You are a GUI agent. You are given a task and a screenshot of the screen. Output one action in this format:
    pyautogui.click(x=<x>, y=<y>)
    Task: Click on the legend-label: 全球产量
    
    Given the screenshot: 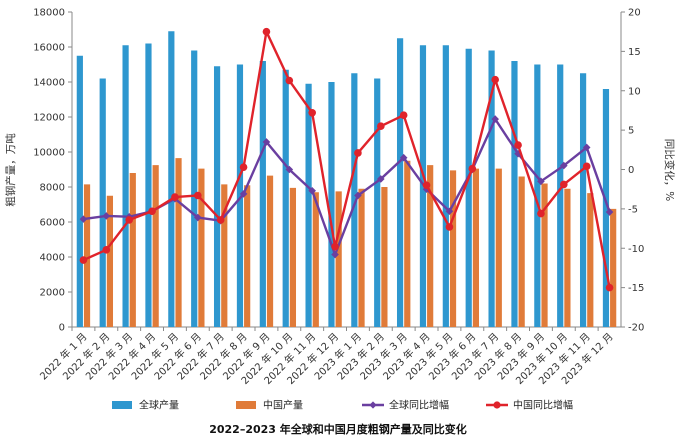 What is the action you would take?
    pyautogui.click(x=159, y=405)
    